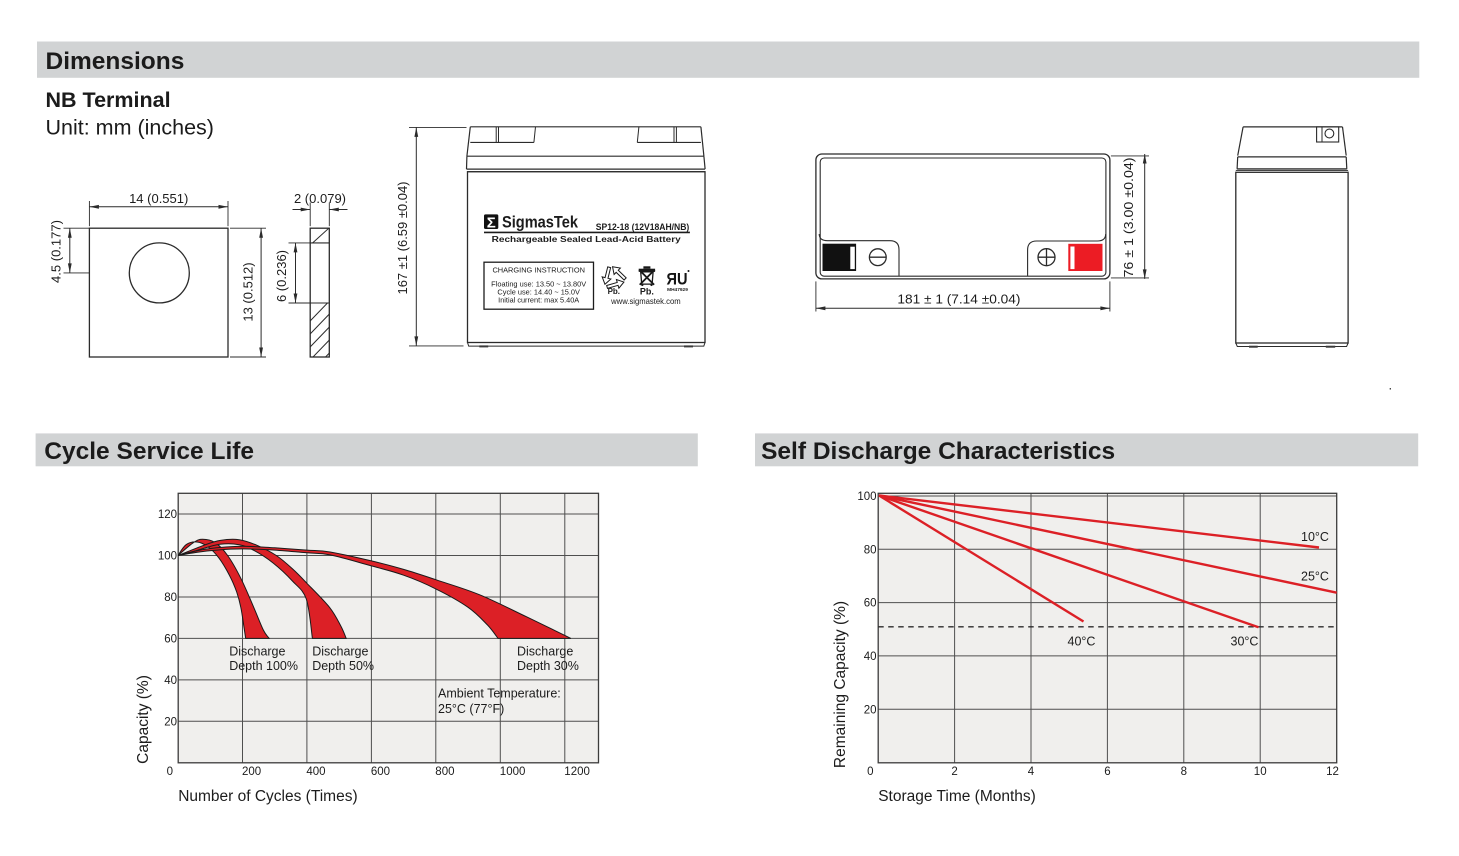 This screenshot has width=1459, height=856. What do you see at coordinates (1082, 642) in the screenshot?
I see `svg-text: 40°C` at bounding box center [1082, 642].